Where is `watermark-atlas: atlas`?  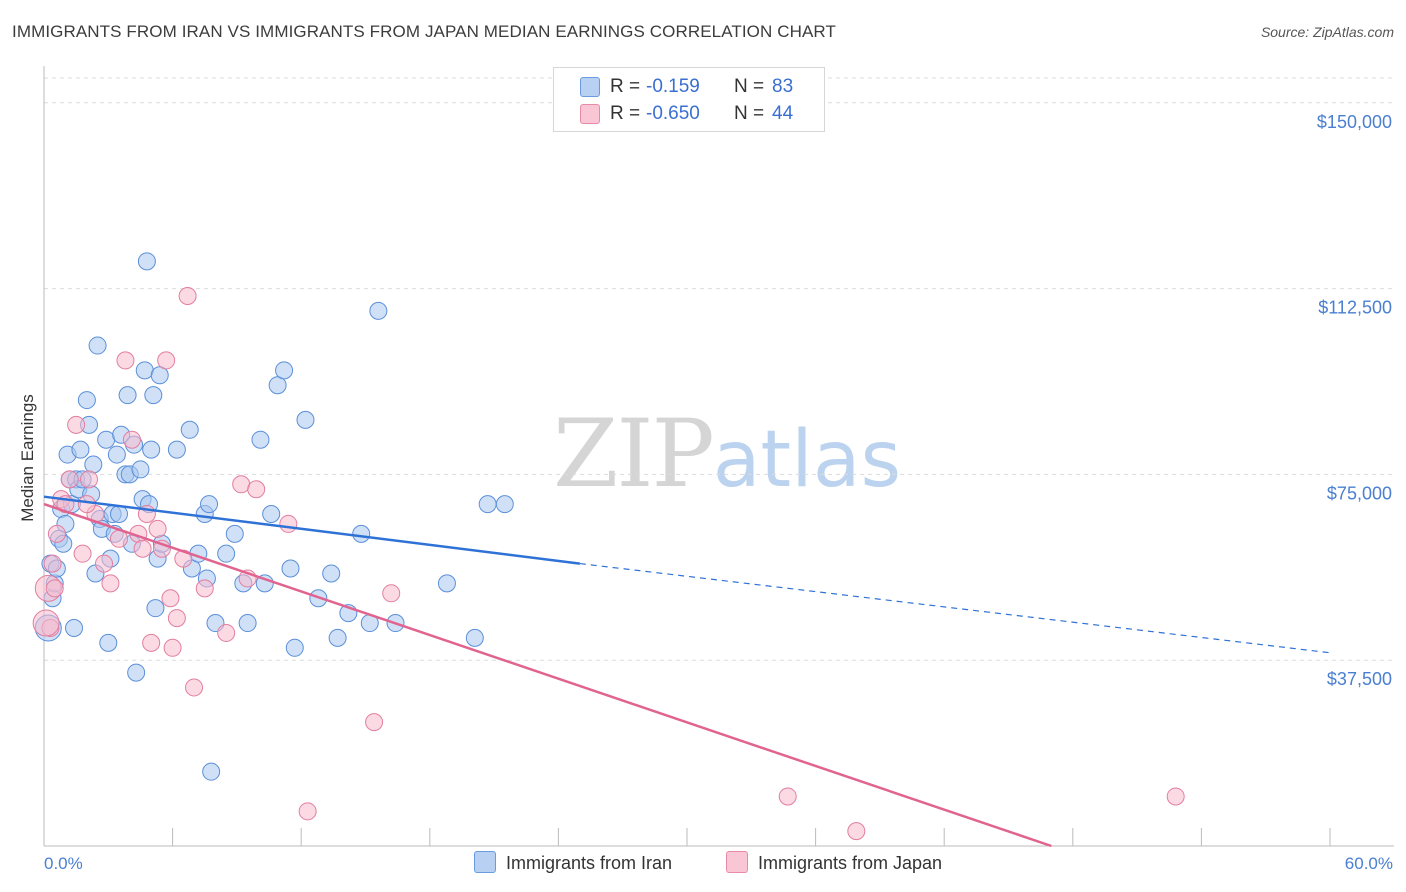 watermark-atlas: atlas is located at coordinates (807, 460).